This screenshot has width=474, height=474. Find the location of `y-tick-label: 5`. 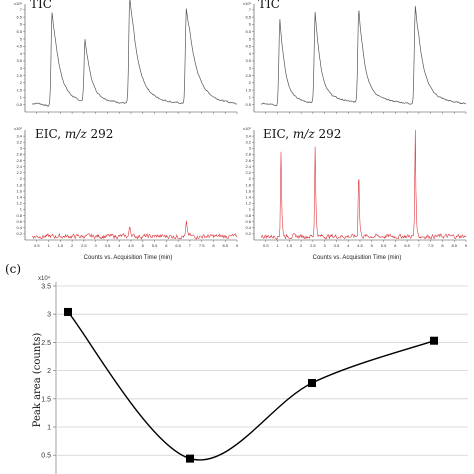

y-tick-label: 5 is located at coordinates (250, 38).